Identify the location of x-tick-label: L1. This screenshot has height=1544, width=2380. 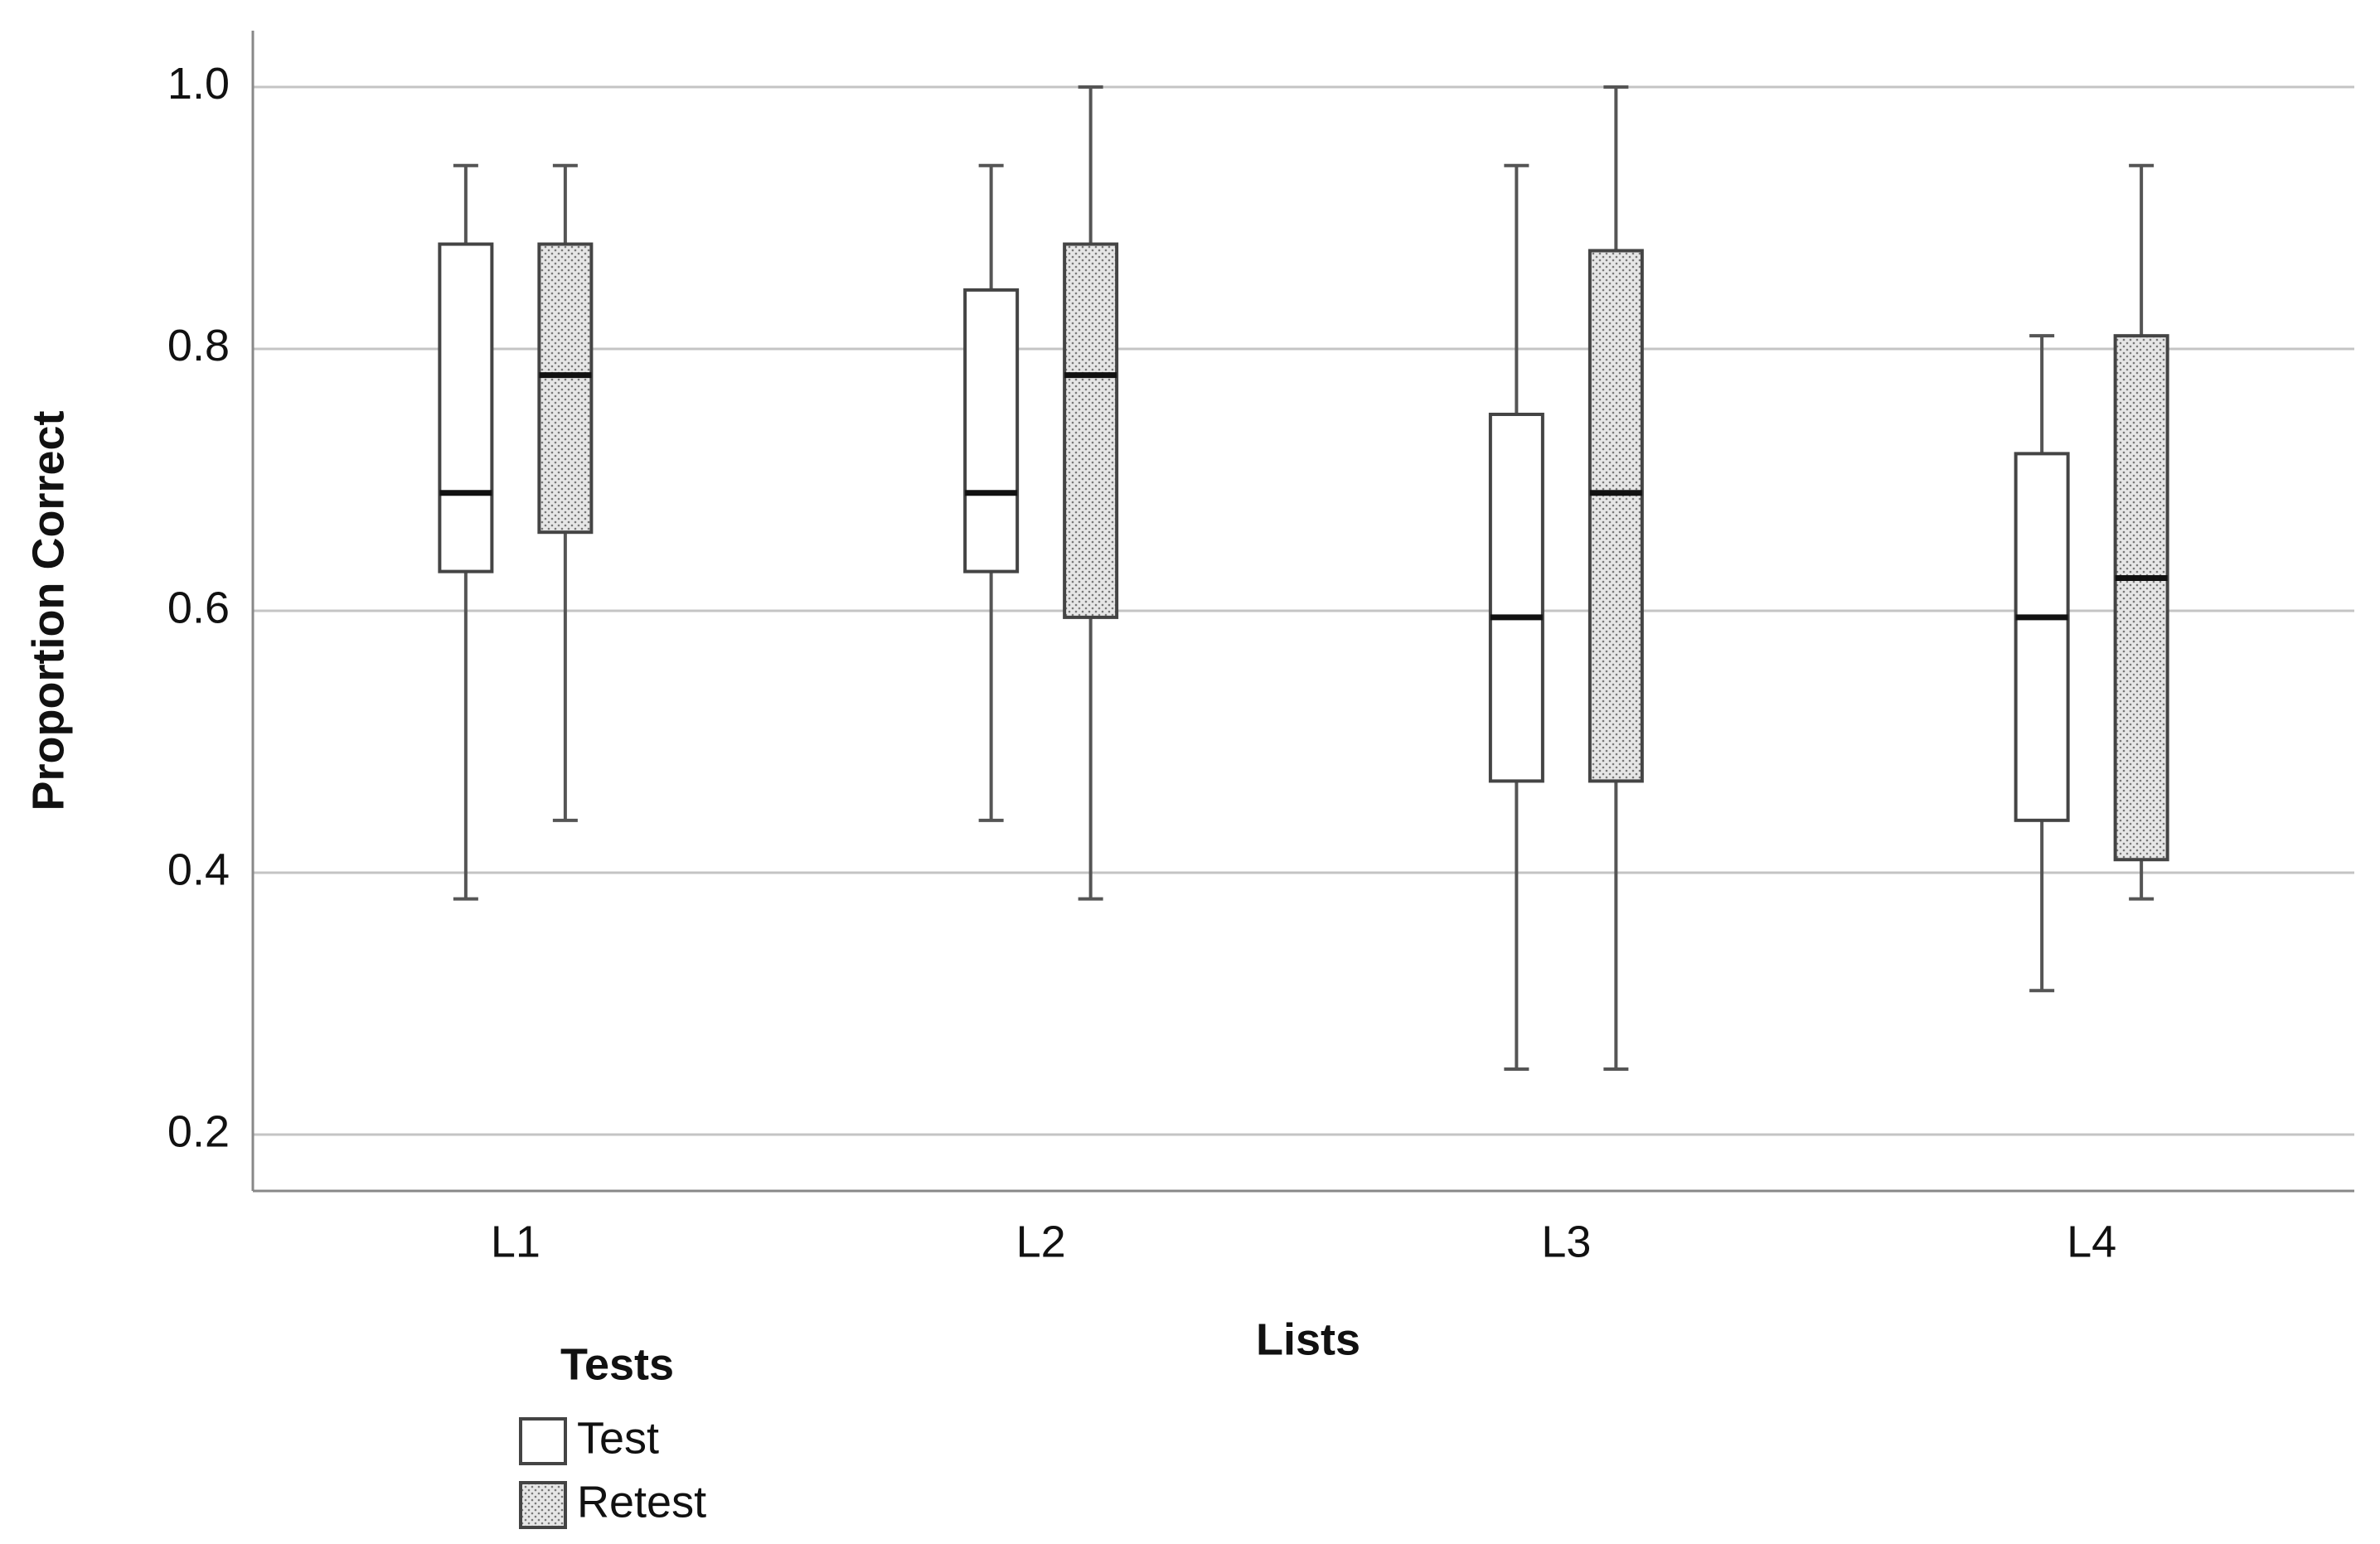
(515, 1241).